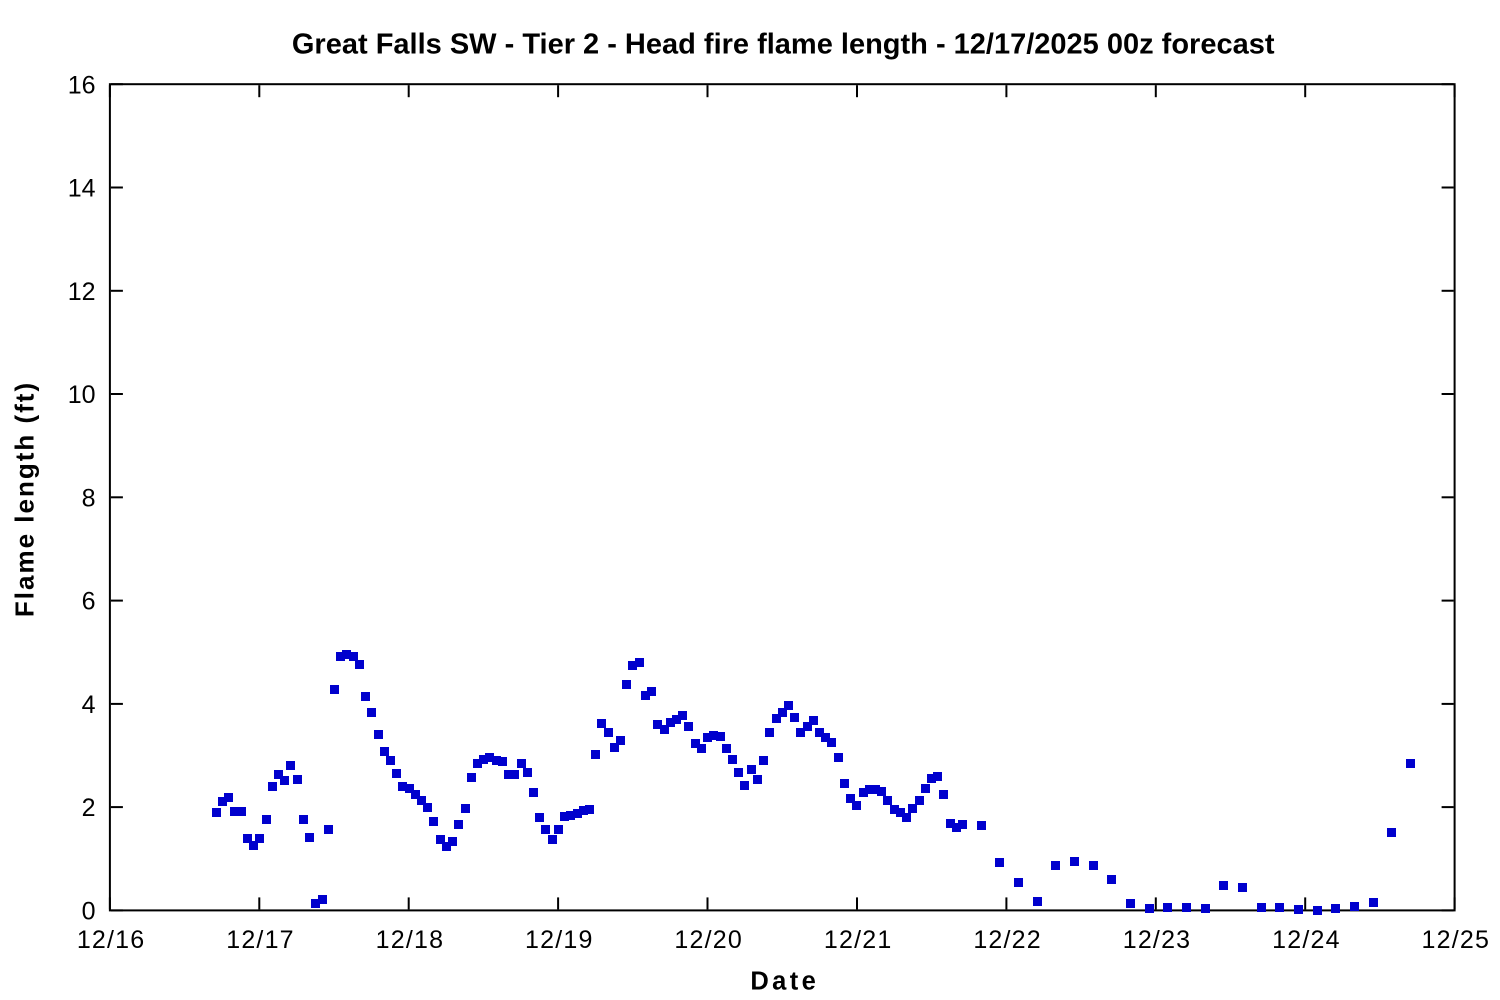 This screenshot has height=1000, width=1500. Describe the element at coordinates (89, 808) in the screenshot. I see `svg-text: 2` at that location.